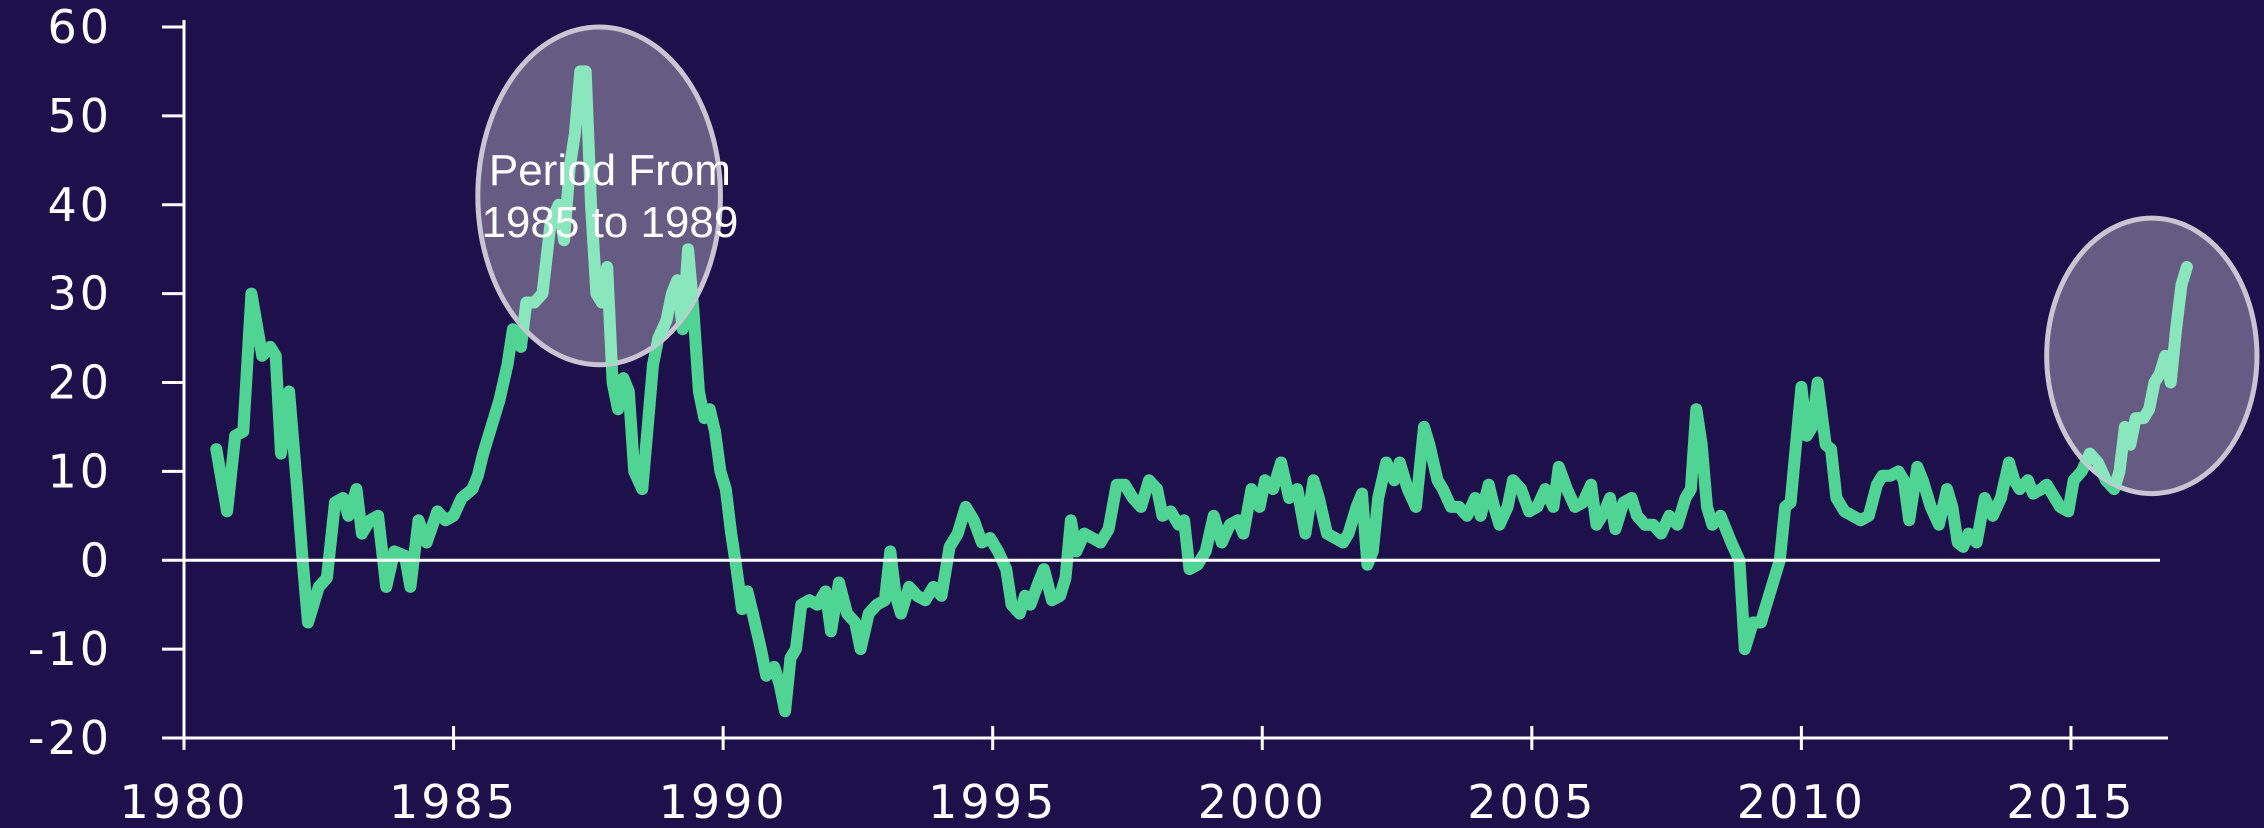 The height and width of the screenshot is (828, 2264). I want to click on highlighted-series-segment, so click(599, 215).